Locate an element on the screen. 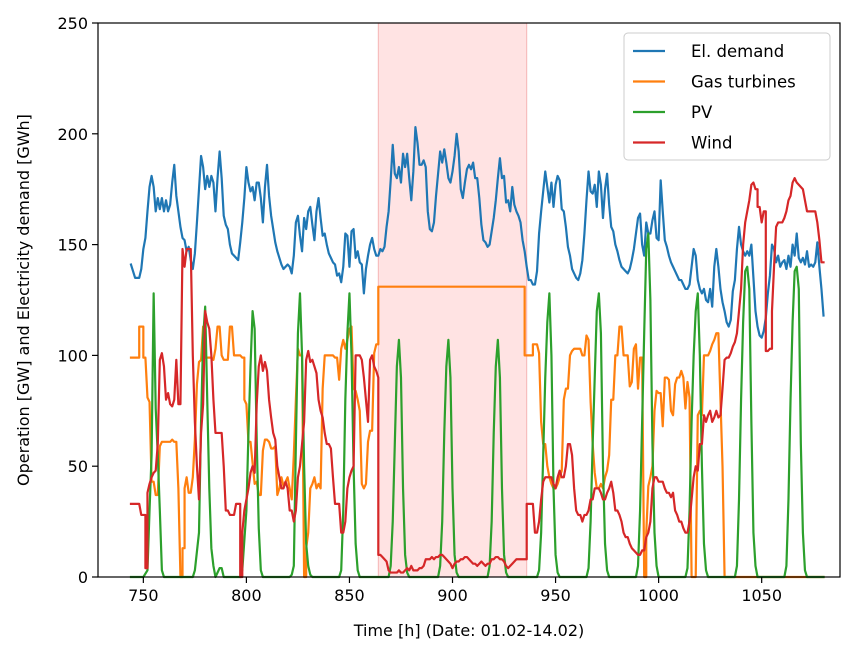 The height and width of the screenshot is (655, 856). y-tick-label: 50 is located at coordinates (78, 466).